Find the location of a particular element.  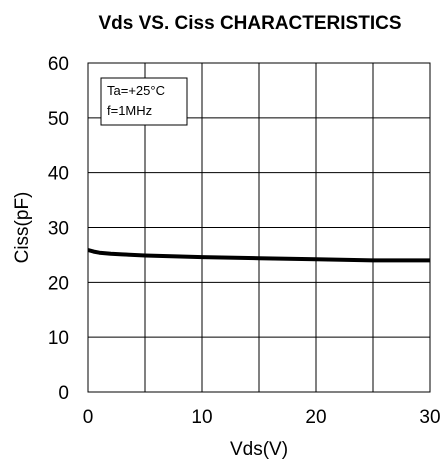

condition-box: Ta=+25°C f=1MHz is located at coordinates (144, 101).